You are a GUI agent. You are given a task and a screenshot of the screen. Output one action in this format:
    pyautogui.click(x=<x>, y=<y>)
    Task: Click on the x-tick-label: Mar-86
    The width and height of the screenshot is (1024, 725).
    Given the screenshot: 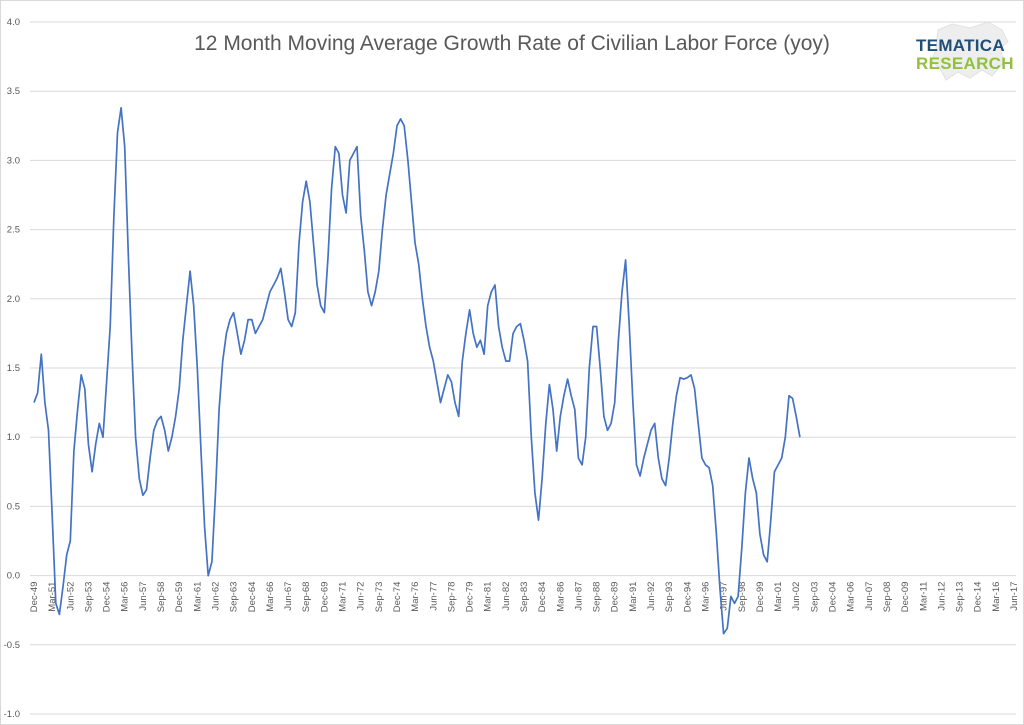 What is the action you would take?
    pyautogui.click(x=560, y=597)
    